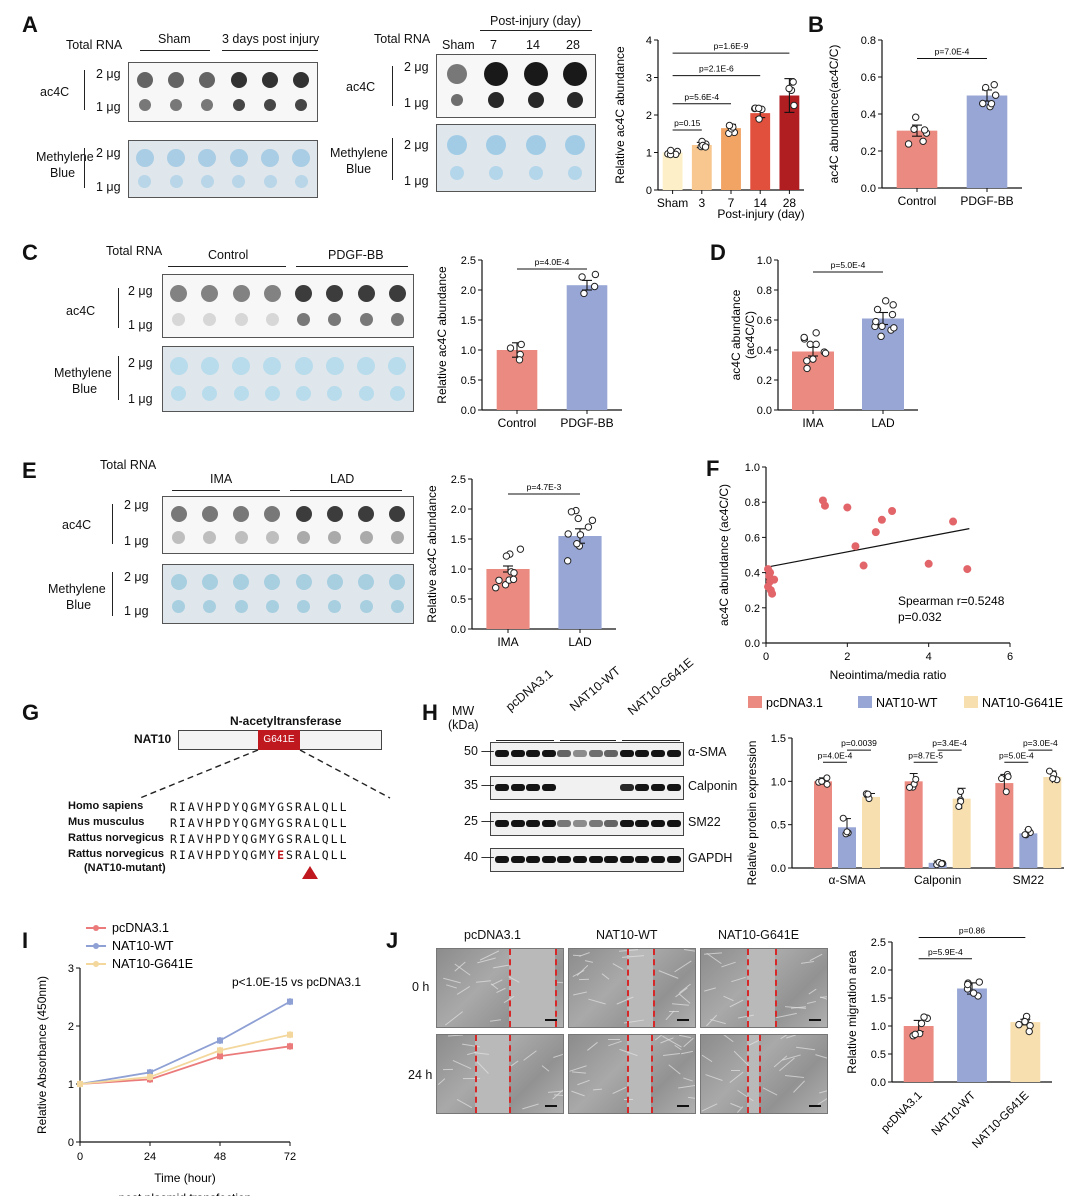  Describe the element at coordinates (392, 159) in the screenshot. I see `bracket-line` at that location.